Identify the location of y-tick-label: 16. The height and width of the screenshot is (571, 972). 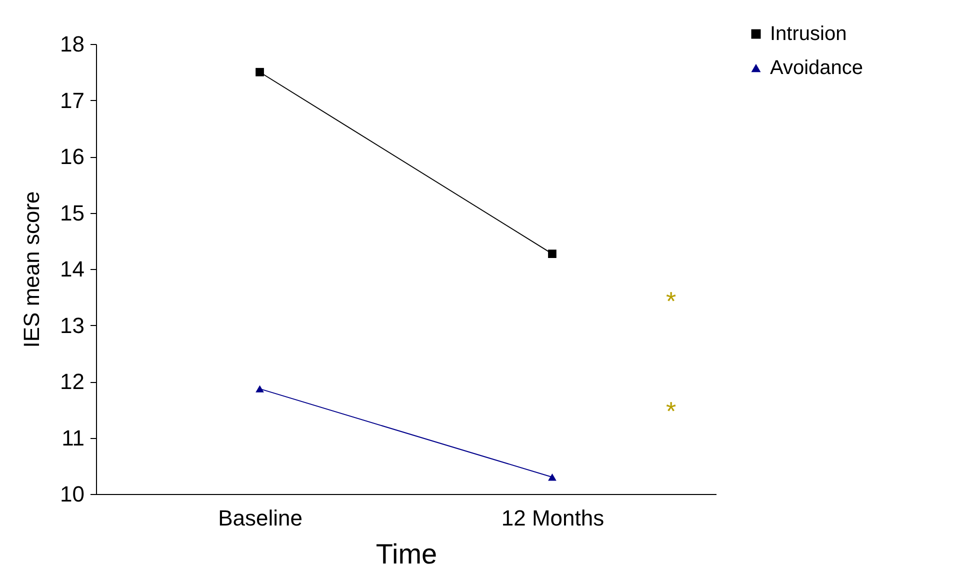
(72, 156).